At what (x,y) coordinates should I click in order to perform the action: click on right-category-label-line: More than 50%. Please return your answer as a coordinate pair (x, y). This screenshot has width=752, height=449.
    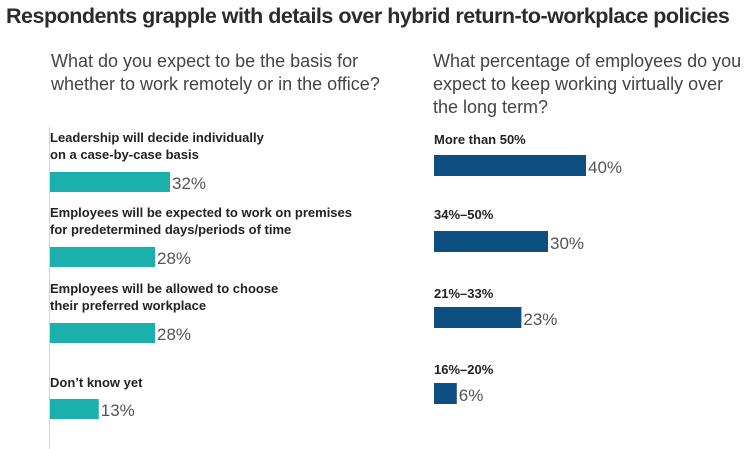
    Looking at the image, I should click on (480, 139).